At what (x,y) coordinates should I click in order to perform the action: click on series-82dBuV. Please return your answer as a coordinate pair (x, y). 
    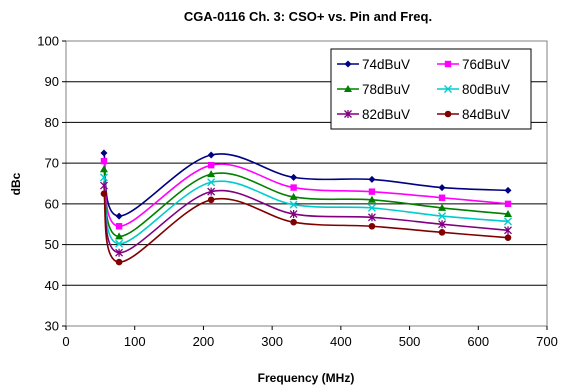
    Looking at the image, I should click on (306, 219).